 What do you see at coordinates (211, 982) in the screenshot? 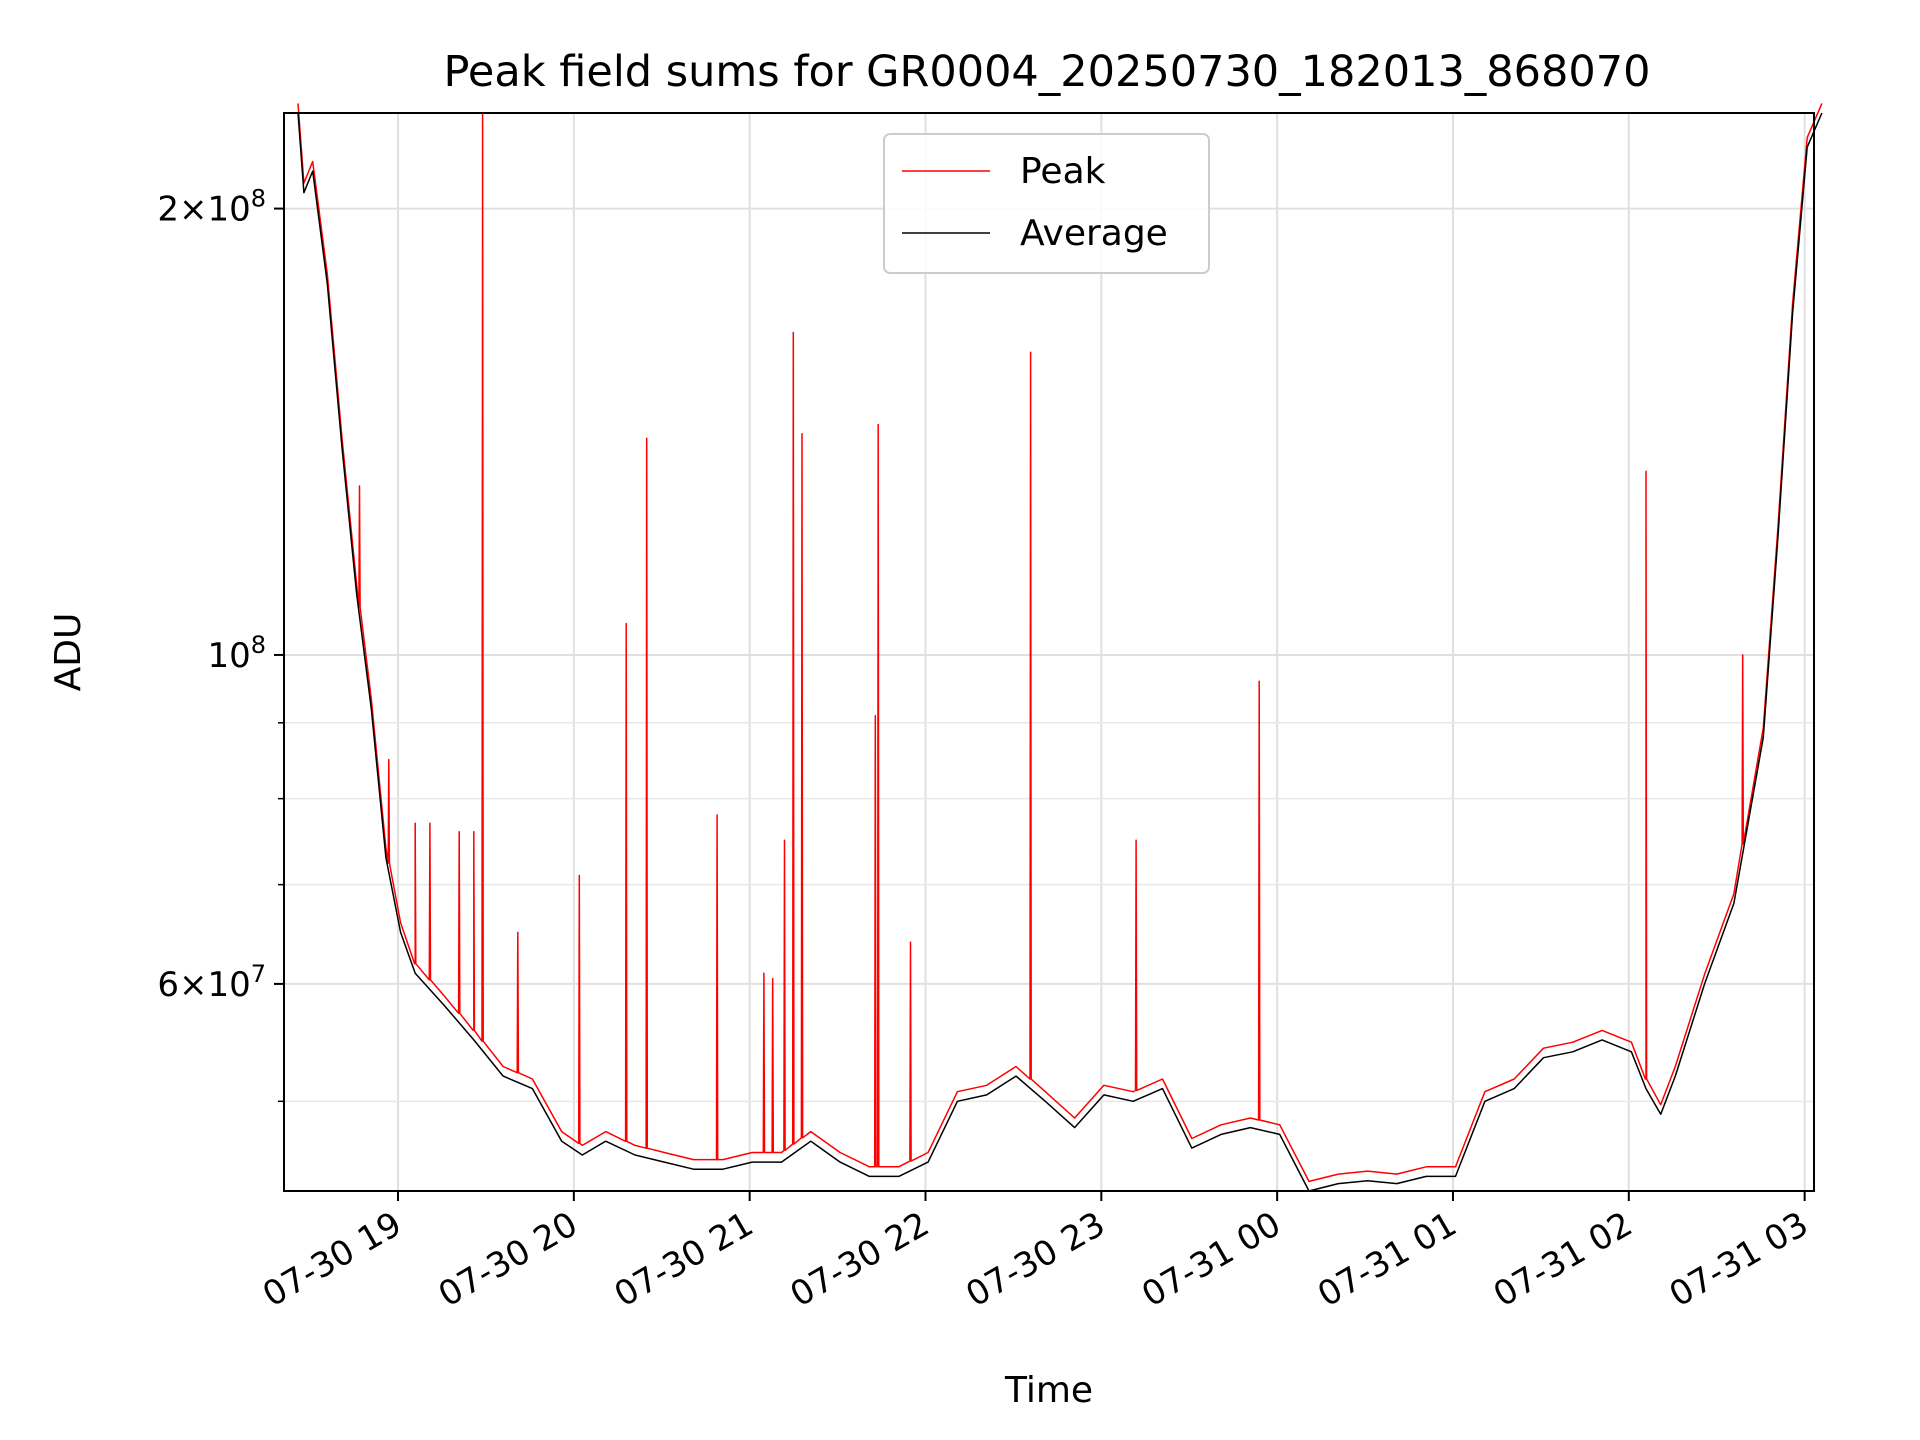
I see `y-tick-label: 6×107` at bounding box center [211, 982].